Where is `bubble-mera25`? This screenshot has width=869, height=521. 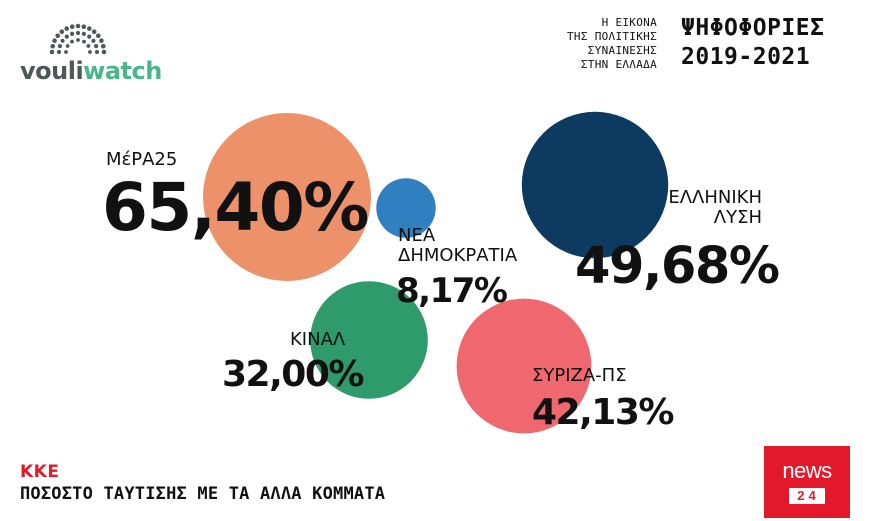 bubble-mera25 is located at coordinates (287, 197).